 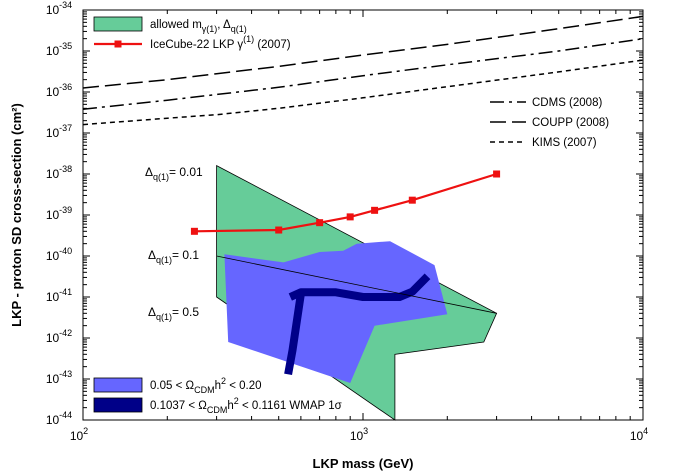 What do you see at coordinates (174, 173) in the screenshot?
I see `delta-annotation-0: Δq(1)= 0.01` at bounding box center [174, 173].